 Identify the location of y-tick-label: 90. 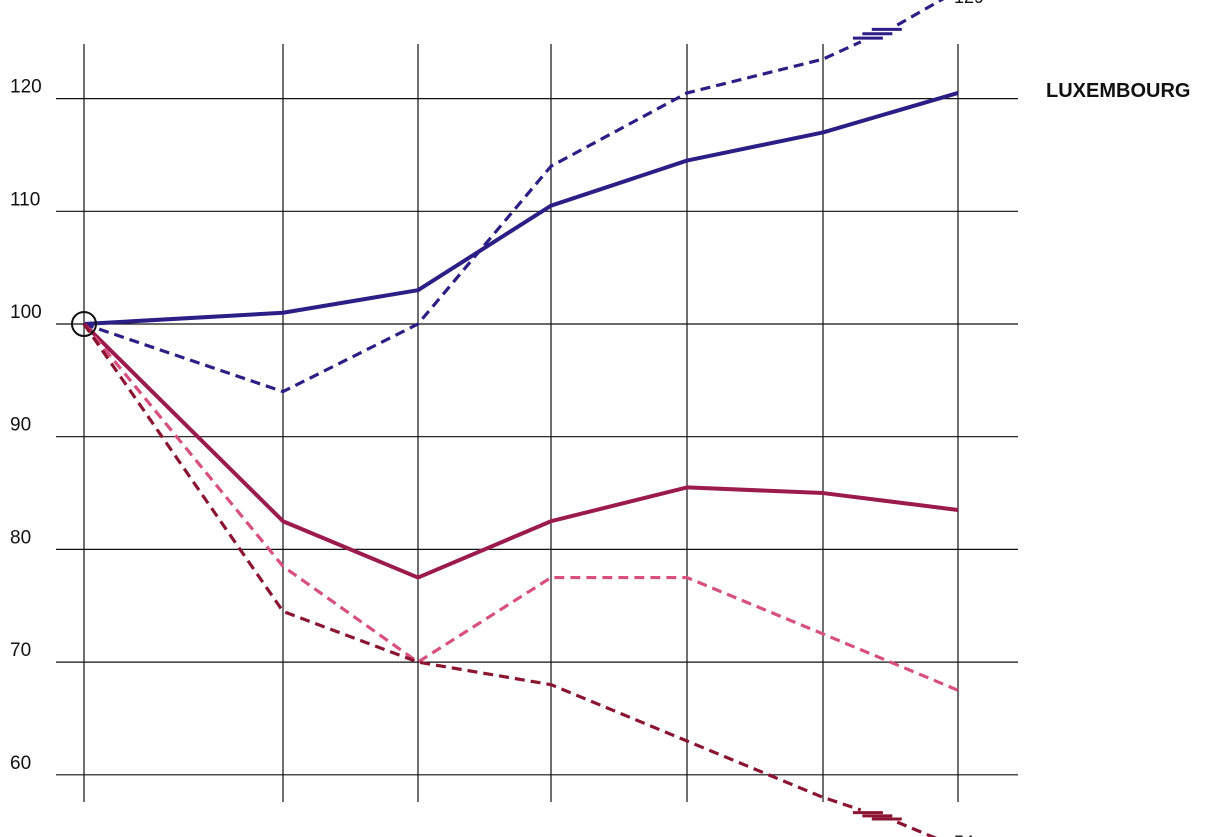
(20, 425).